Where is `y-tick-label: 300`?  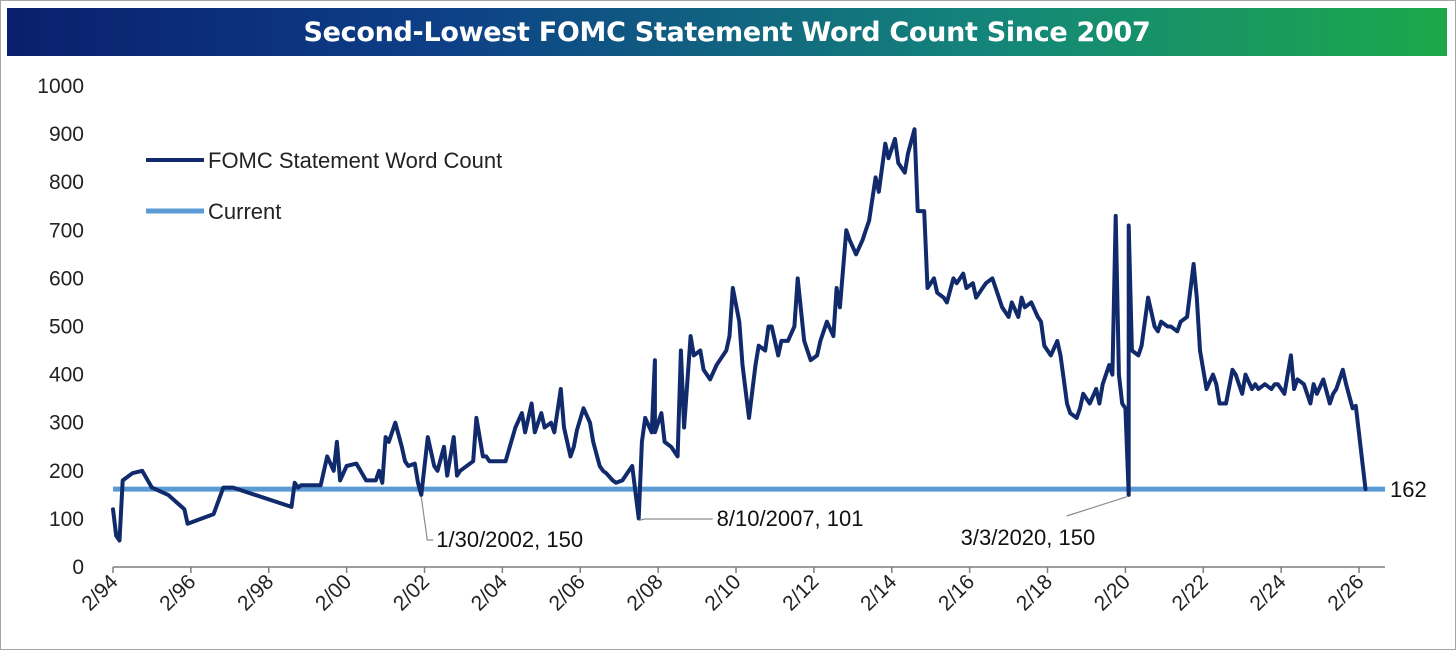 y-tick-label: 300 is located at coordinates (66, 423).